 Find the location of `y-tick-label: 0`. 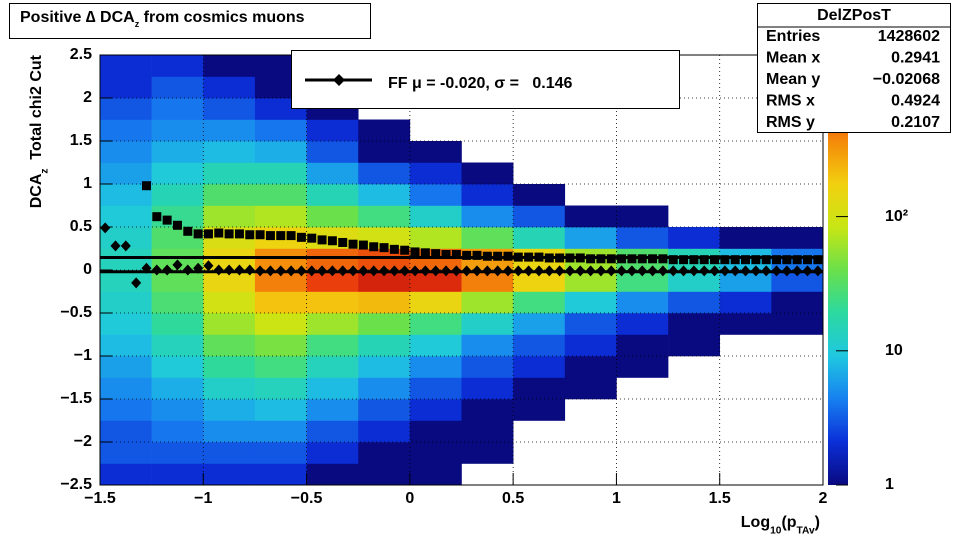

y-tick-label: 0 is located at coordinates (87, 269).